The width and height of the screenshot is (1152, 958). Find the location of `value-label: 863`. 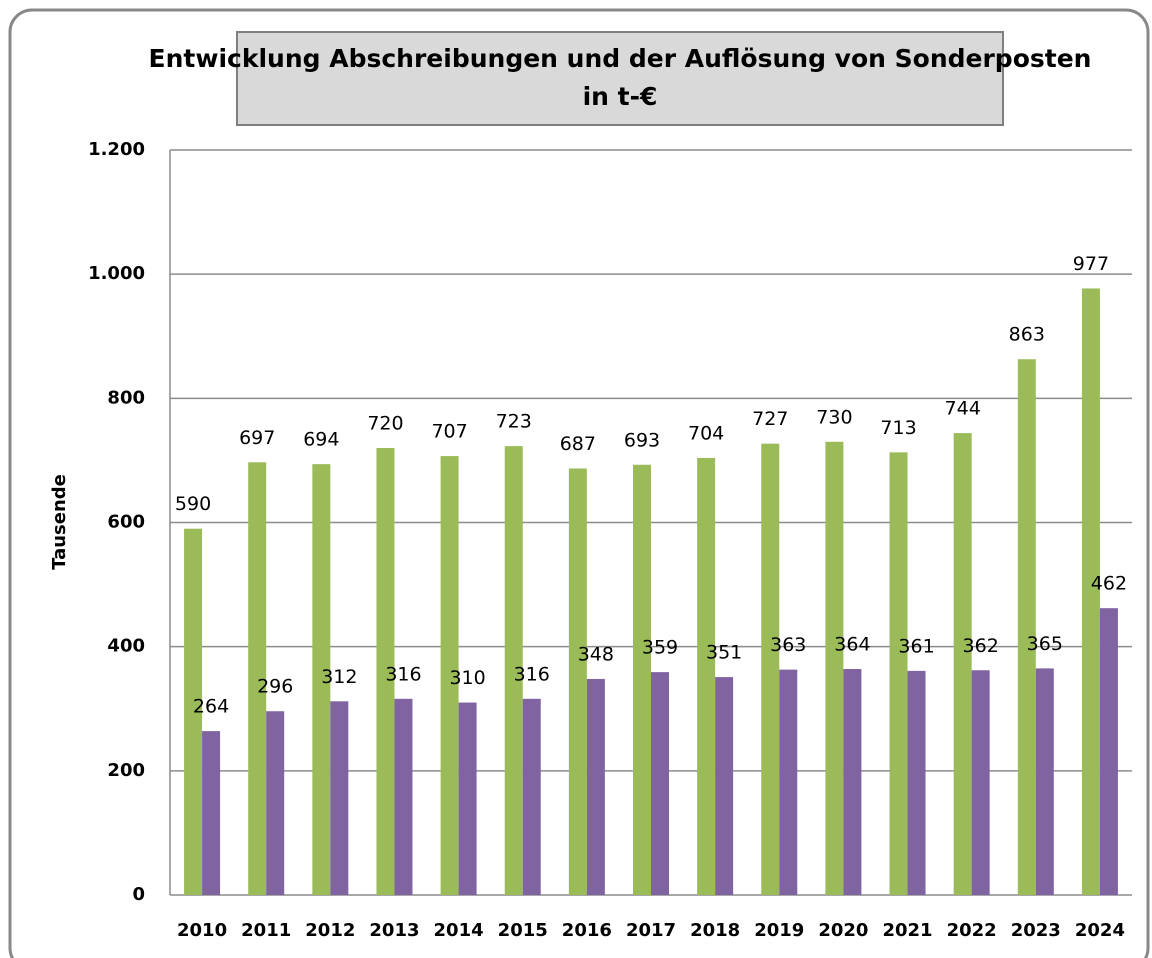

value-label: 863 is located at coordinates (1027, 335).